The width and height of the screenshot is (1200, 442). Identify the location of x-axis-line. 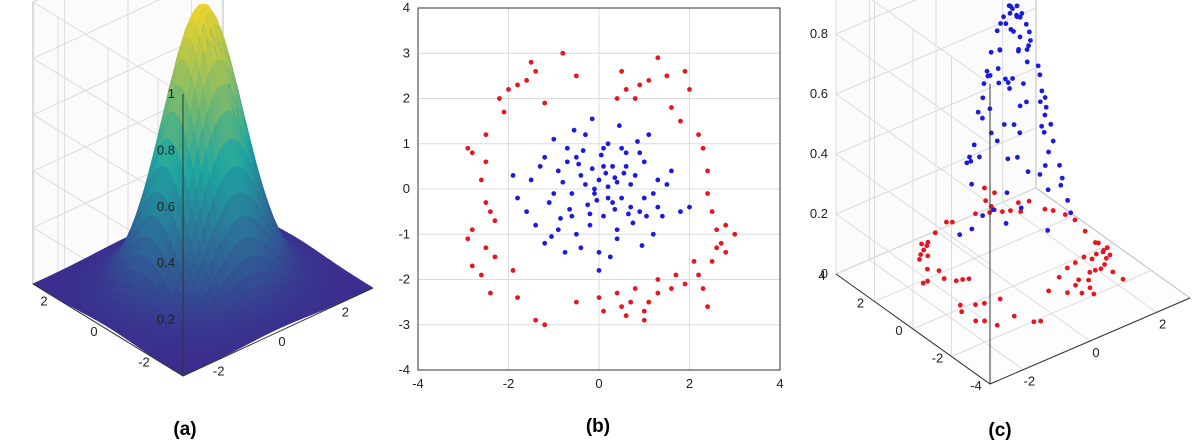
(1090, 341).